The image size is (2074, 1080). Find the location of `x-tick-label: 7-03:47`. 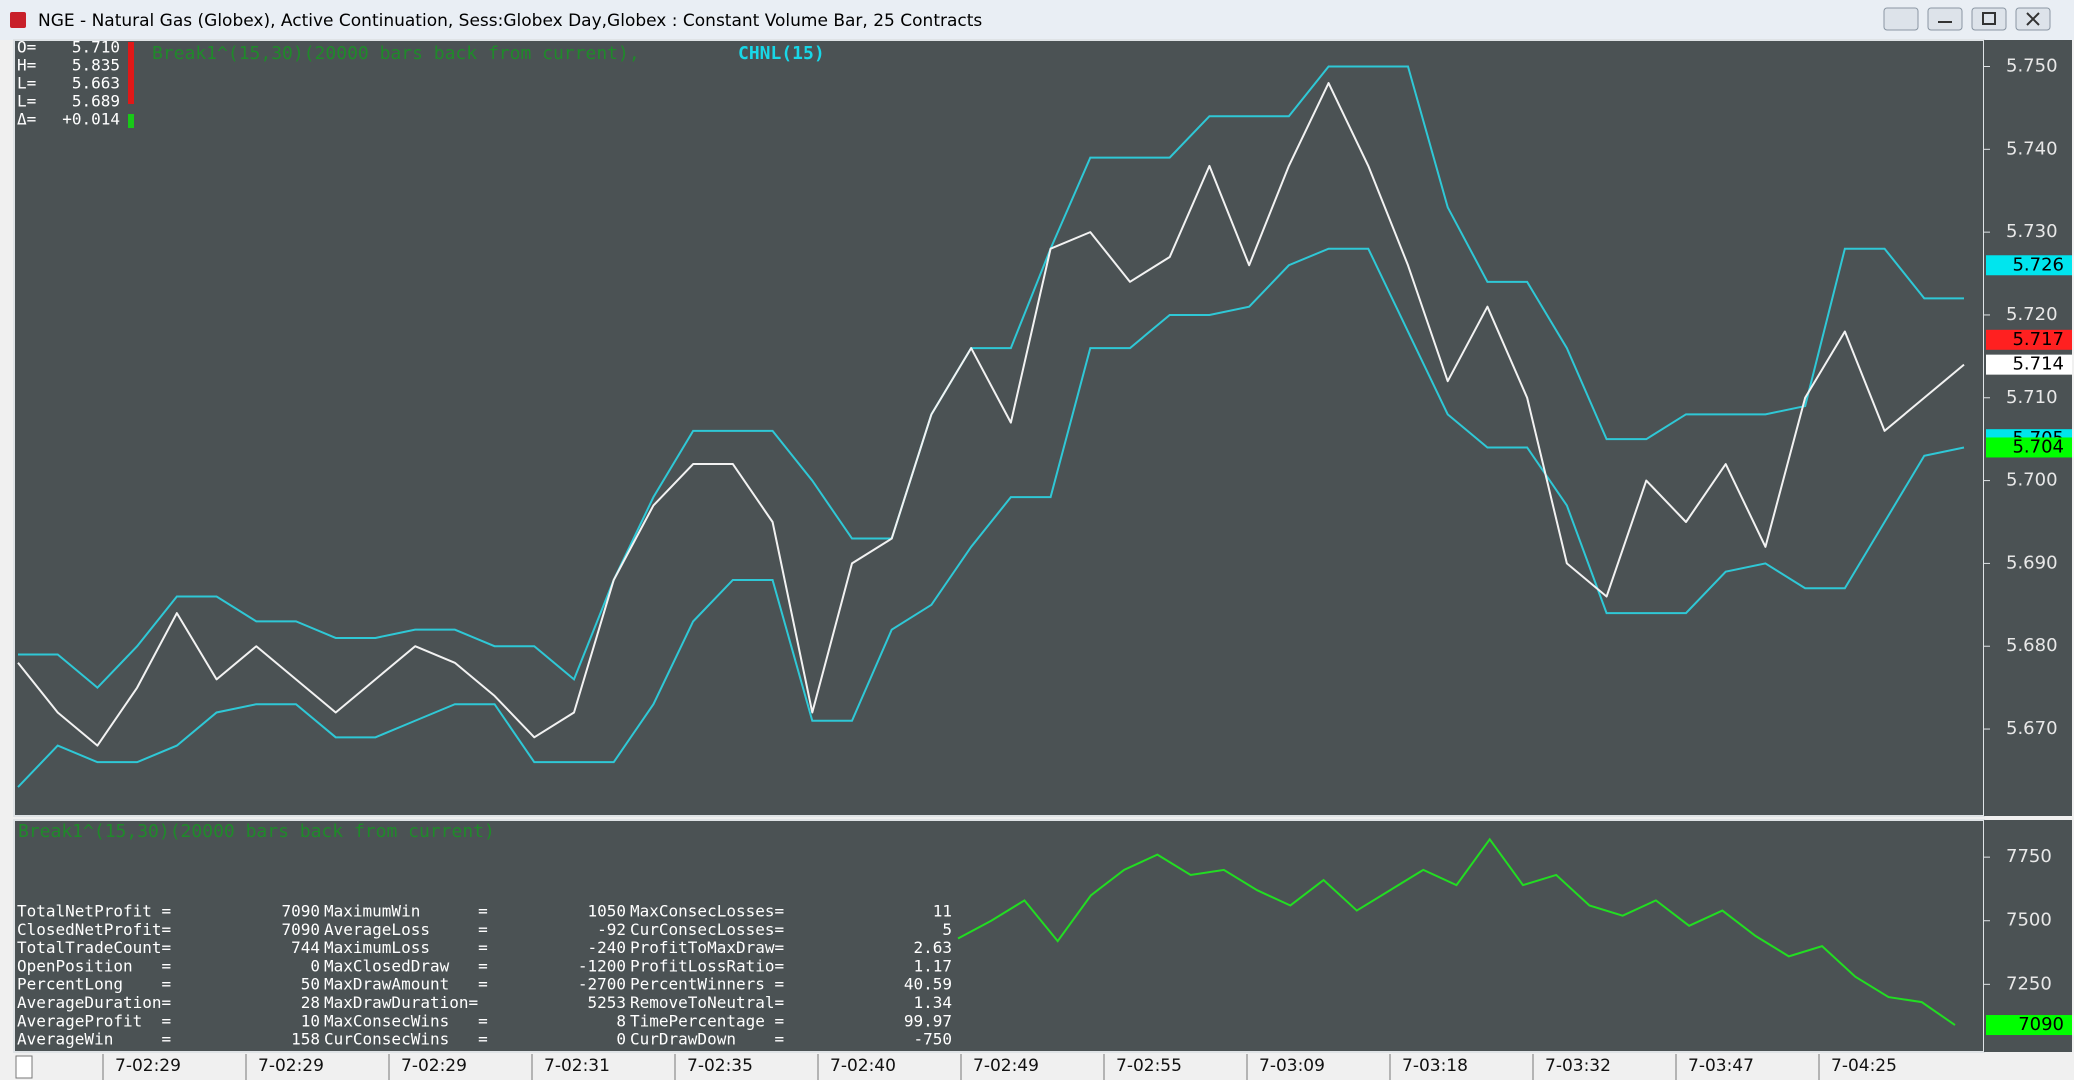

x-tick-label: 7-03:47 is located at coordinates (1721, 1066).